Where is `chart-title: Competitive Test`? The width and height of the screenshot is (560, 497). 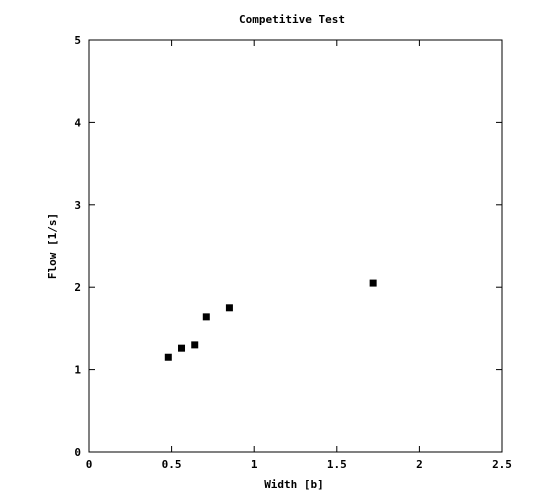
chart-title: Competitive Test is located at coordinates (292, 19).